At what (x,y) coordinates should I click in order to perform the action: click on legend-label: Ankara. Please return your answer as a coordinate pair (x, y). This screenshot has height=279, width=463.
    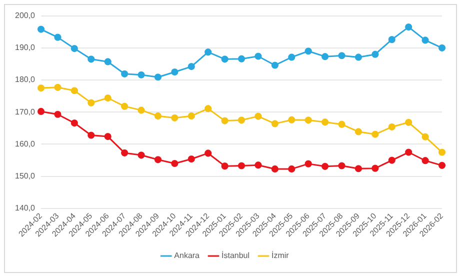
    Looking at the image, I should click on (187, 255).